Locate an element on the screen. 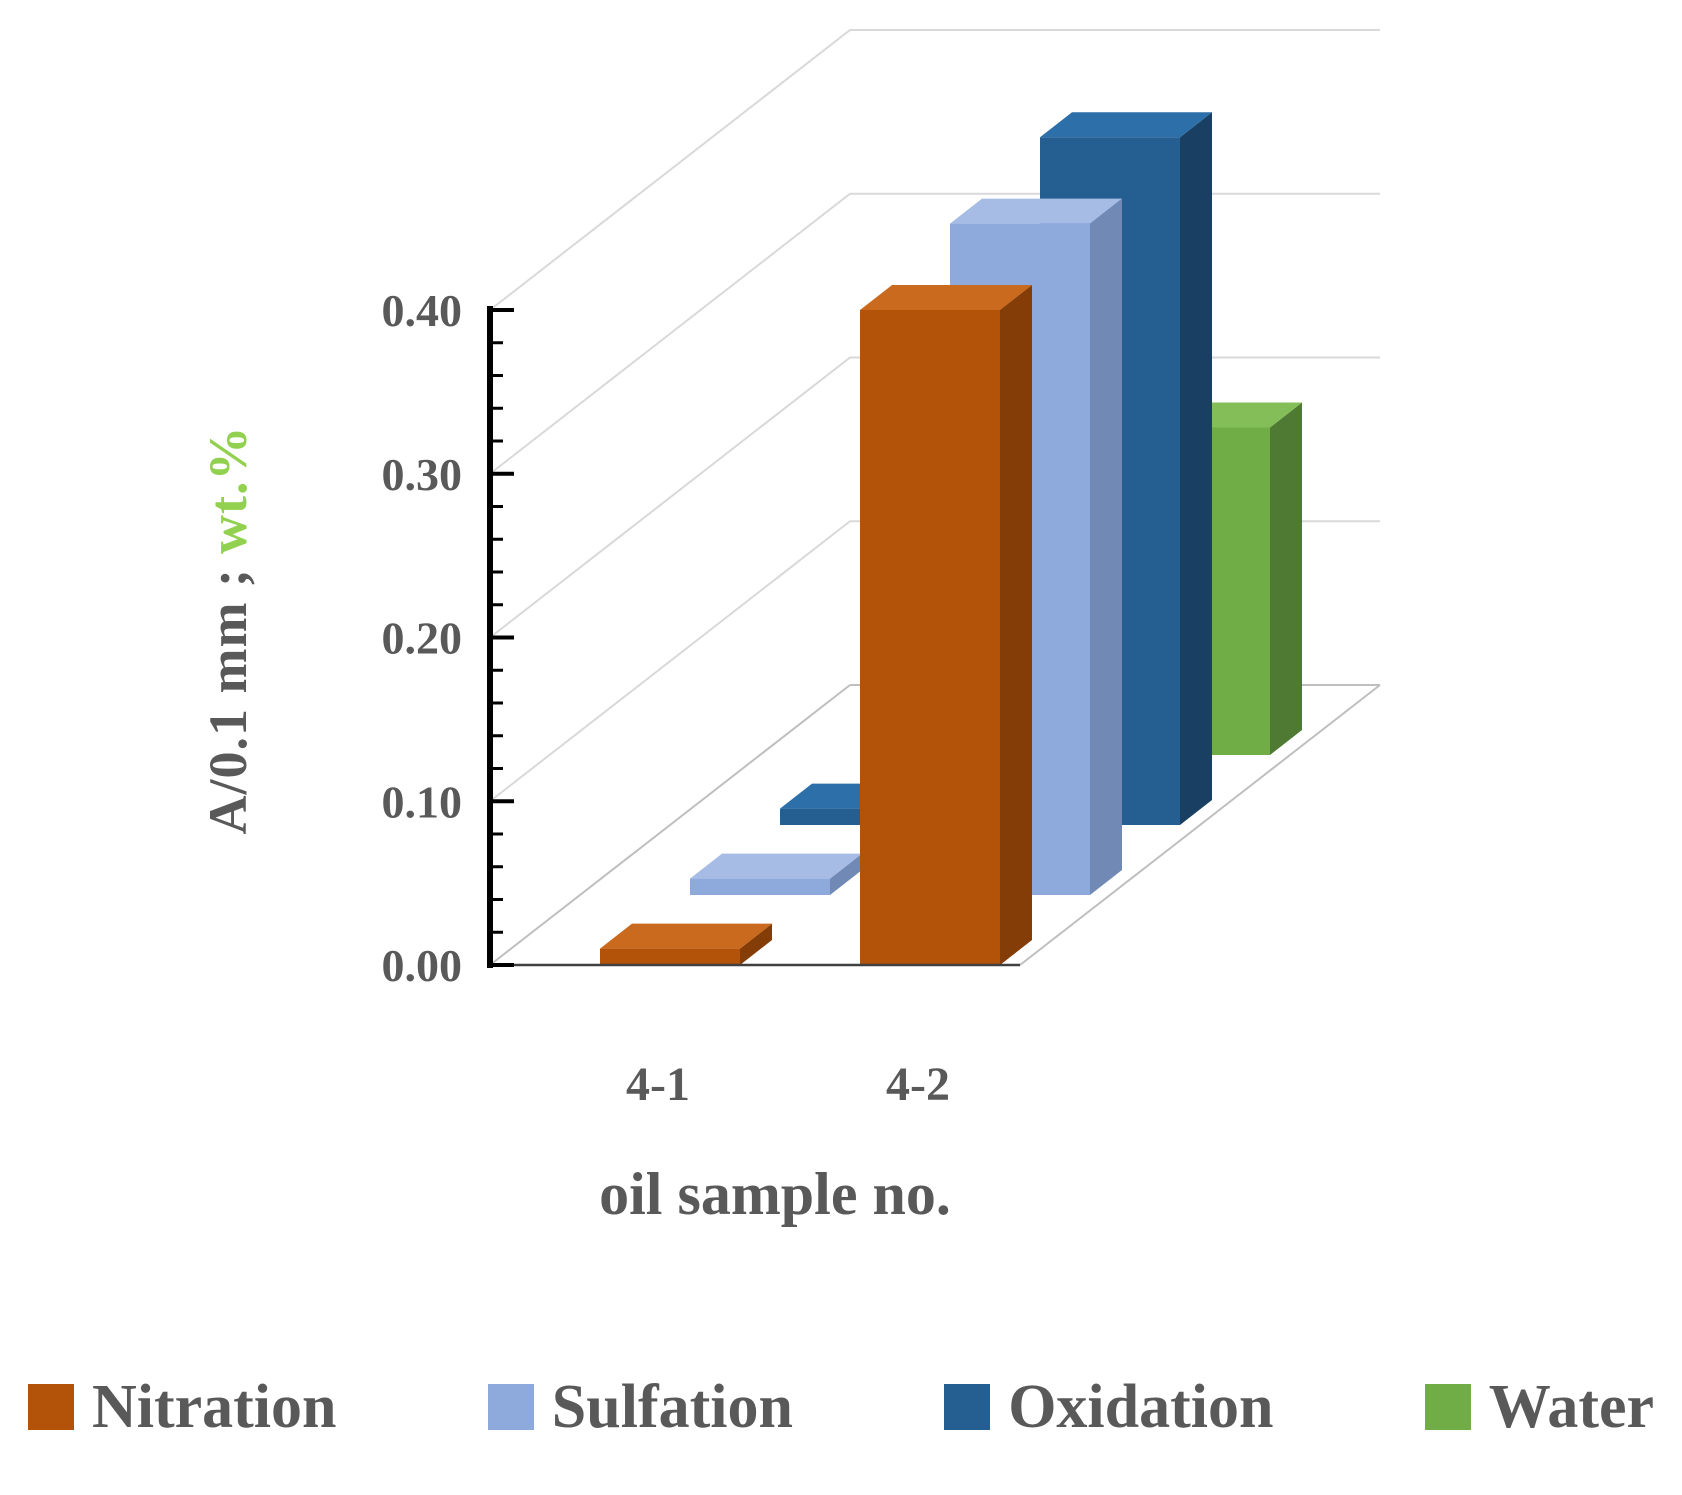  y-tick-label-0.40: 0.40 is located at coordinates (422, 310).